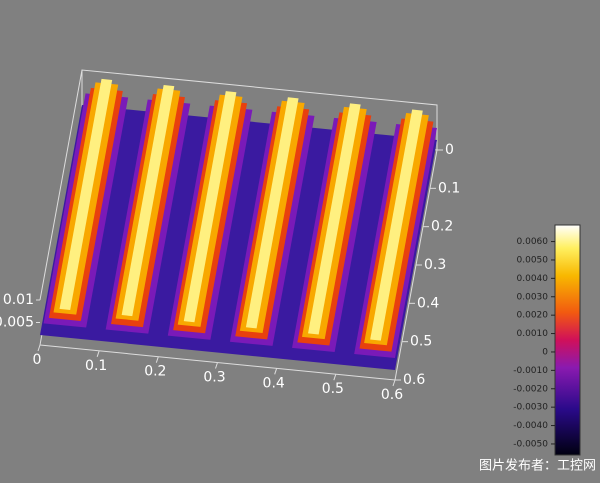 Image resolution: width=600 pixels, height=483 pixels. Describe the element at coordinates (533, 279) in the screenshot. I see `colorbar-tick-label: 0.0040` at that location.